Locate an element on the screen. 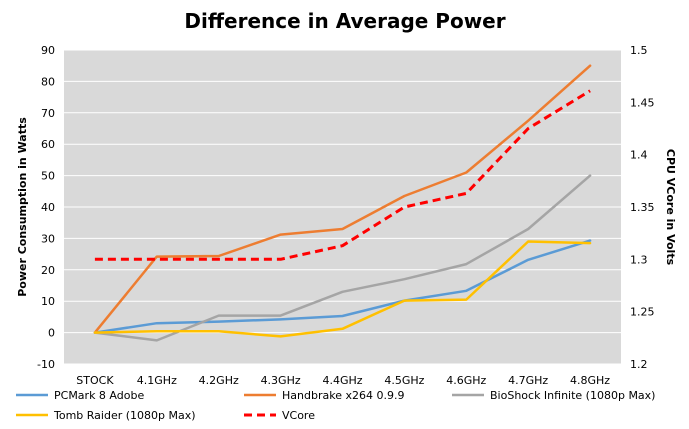 The image size is (689, 429). x-tick-label: STOCK is located at coordinates (95, 380).